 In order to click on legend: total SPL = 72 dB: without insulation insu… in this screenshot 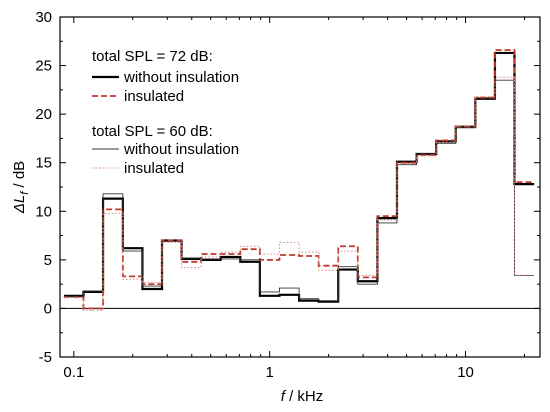, I will do `click(165, 112)`.